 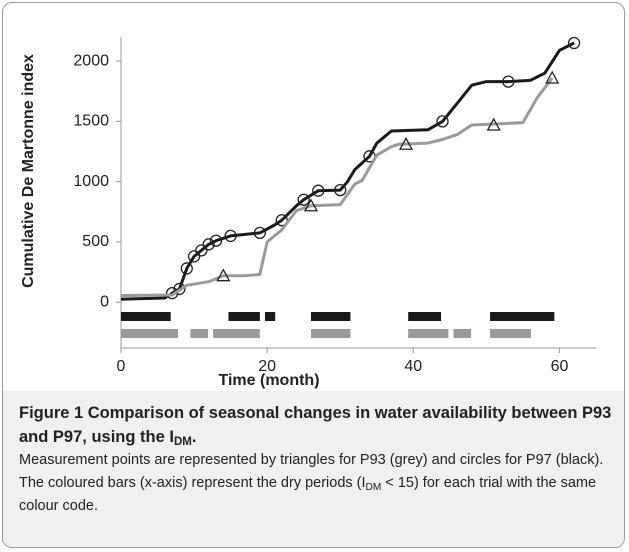 What do you see at coordinates (91, 121) in the screenshot?
I see `y-tick-label: 1500` at bounding box center [91, 121].